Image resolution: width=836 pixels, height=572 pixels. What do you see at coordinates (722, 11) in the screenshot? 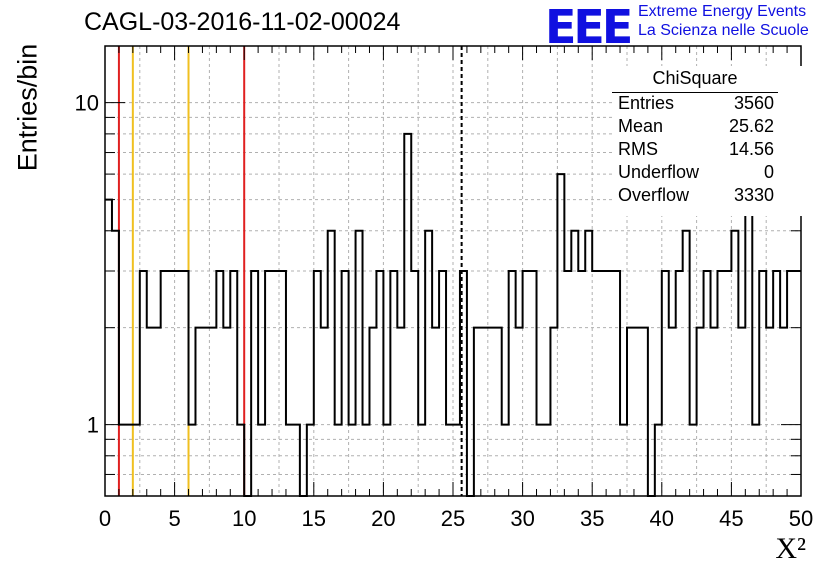
I see `logo-line-1: Extreme Energy Events` at bounding box center [722, 11].